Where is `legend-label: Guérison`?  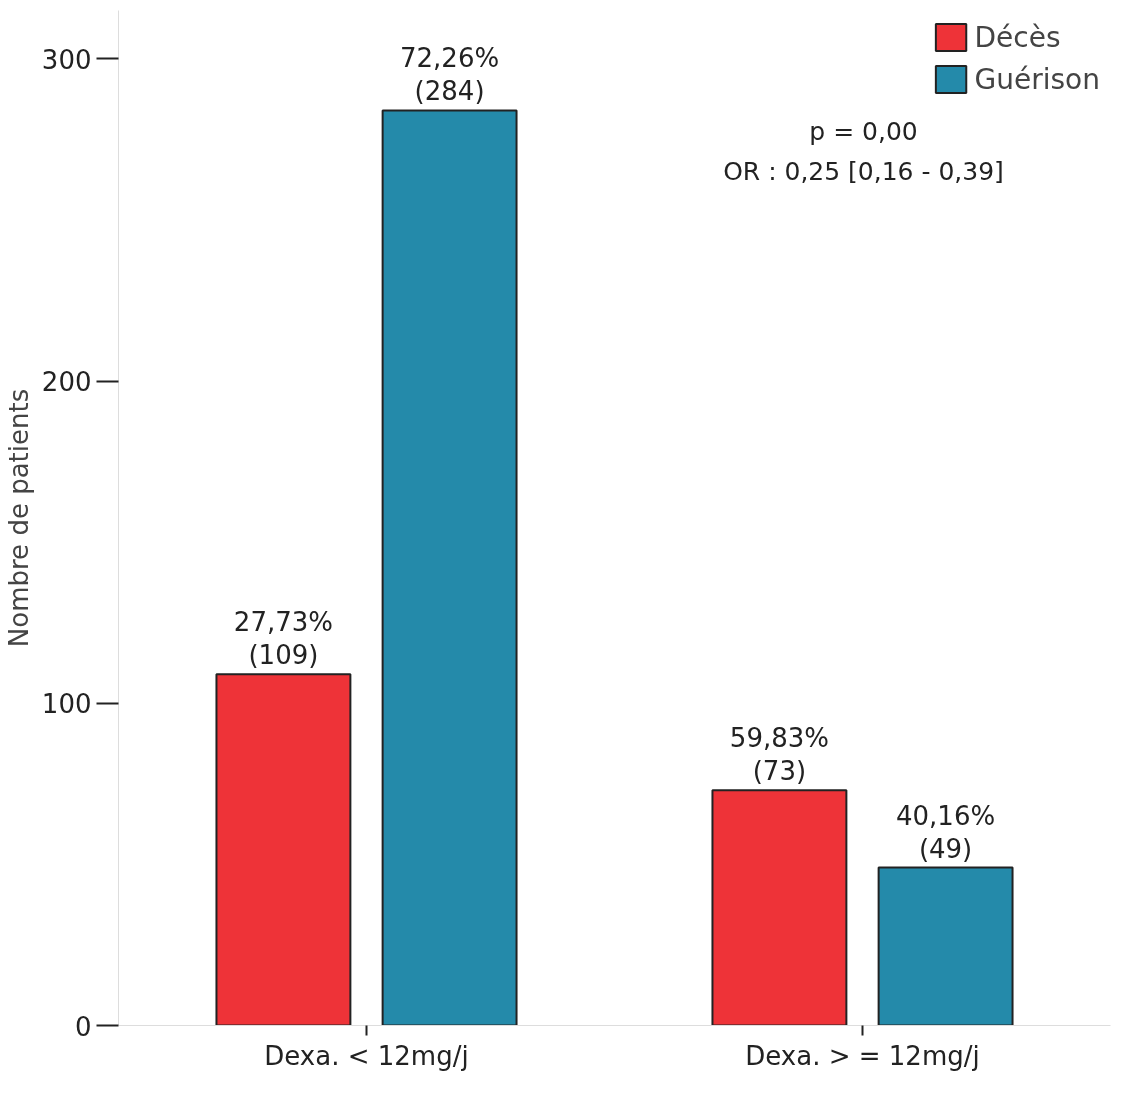
legend-label: Guérison is located at coordinates (1037, 79).